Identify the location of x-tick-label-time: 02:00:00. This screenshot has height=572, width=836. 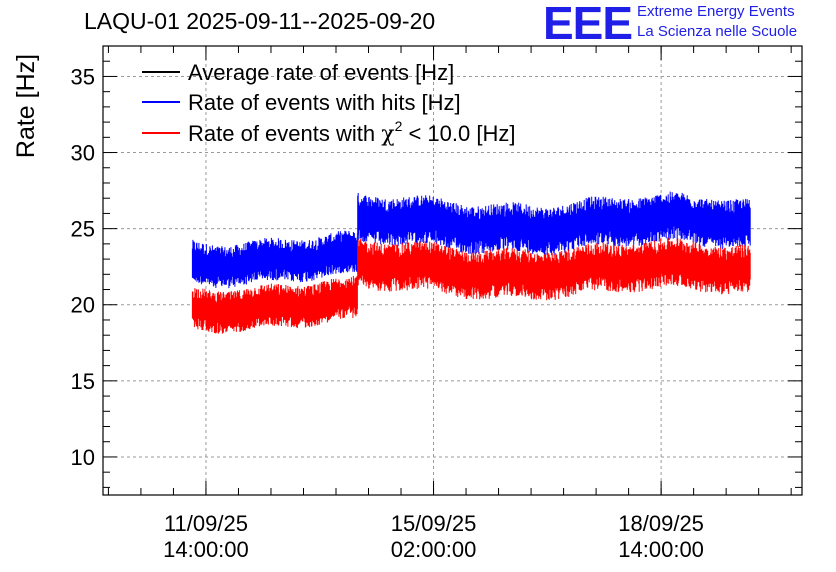
(434, 549).